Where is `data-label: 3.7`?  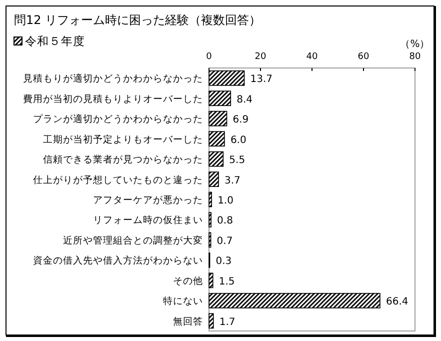 data-label: 3.7 is located at coordinates (232, 180).